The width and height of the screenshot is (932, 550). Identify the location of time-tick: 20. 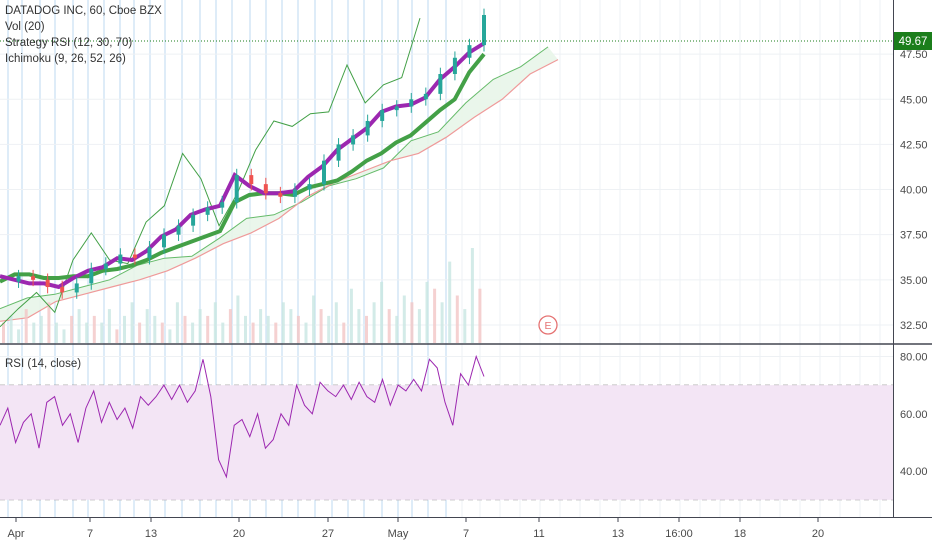
(239, 534).